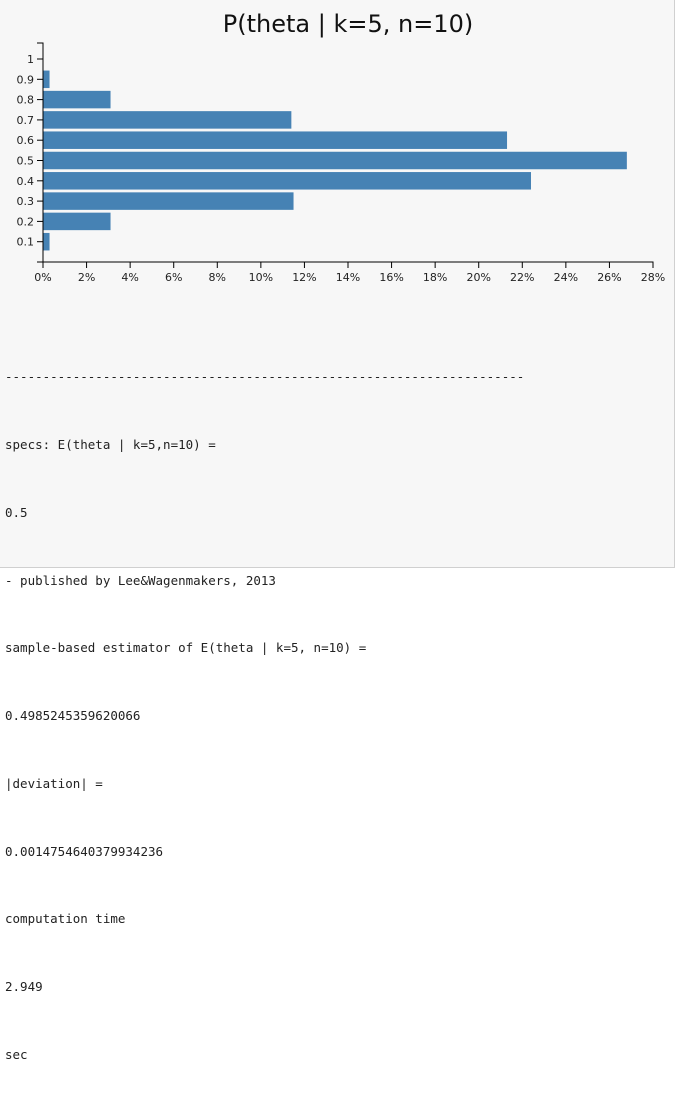 This screenshot has width=680, height=1112. What do you see at coordinates (110, 444) in the screenshot?
I see `output-line: specs: E(theta | k=5,n=10) =` at bounding box center [110, 444].